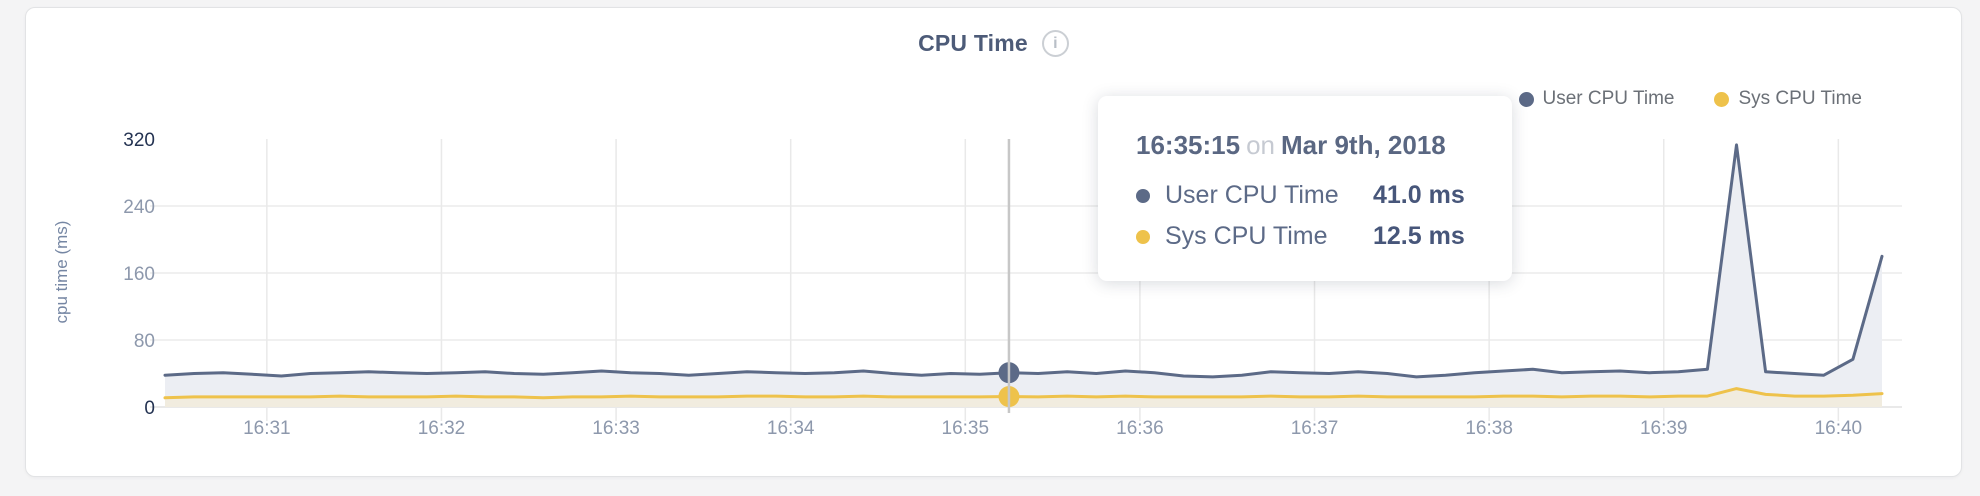 The image size is (1980, 496). What do you see at coordinates (1260, 145) in the screenshot?
I see `tooltip-conjunction: on` at bounding box center [1260, 145].